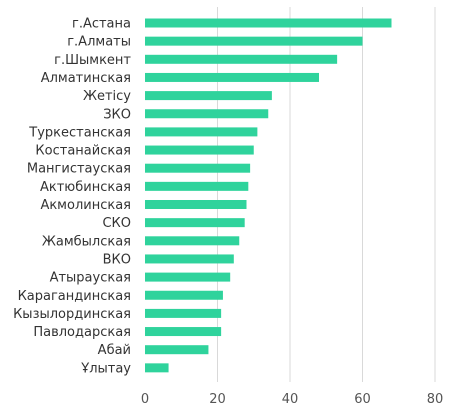  Describe the element at coordinates (107, 96) in the screenshot. I see `category-label: Жетісу` at that location.